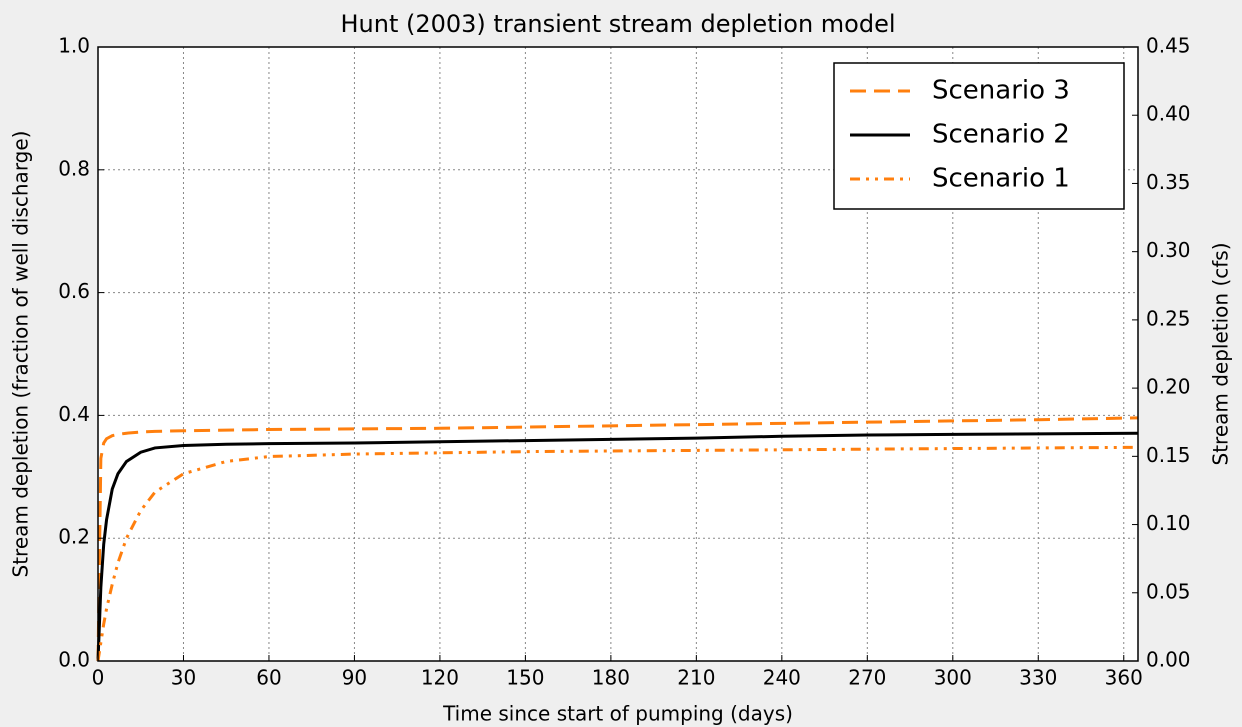 This screenshot has width=1242, height=727. What do you see at coordinates (617, 714) in the screenshot?
I see `x-axis-label: Time since start of pumping (days)` at bounding box center [617, 714].